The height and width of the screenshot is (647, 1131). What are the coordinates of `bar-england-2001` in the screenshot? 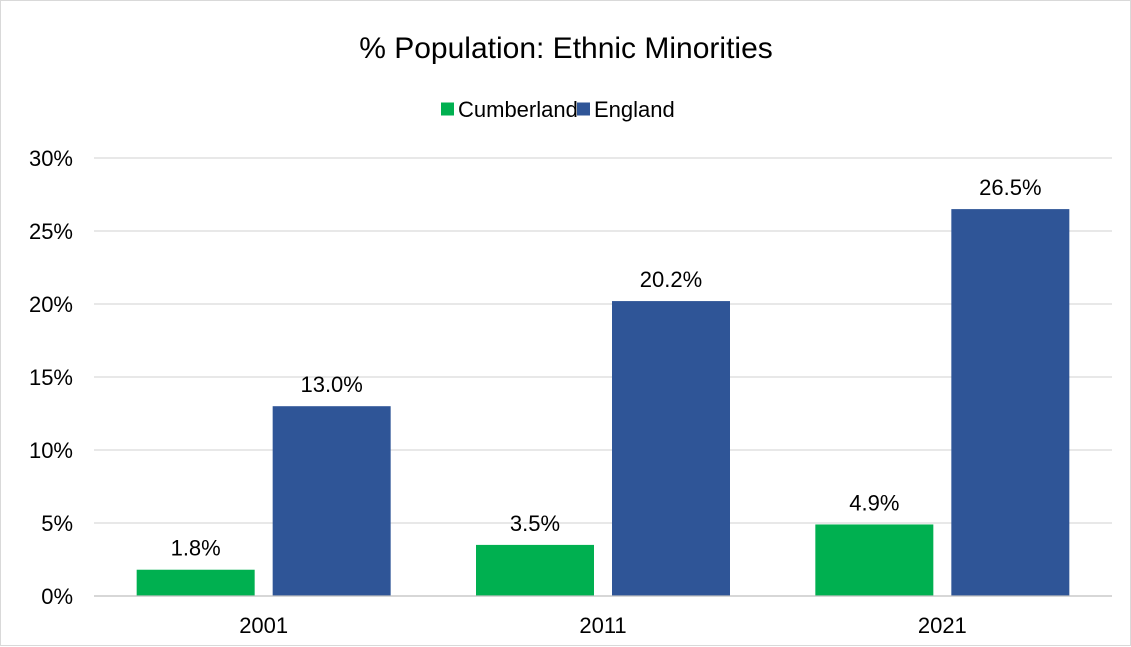 It's located at (331, 501).